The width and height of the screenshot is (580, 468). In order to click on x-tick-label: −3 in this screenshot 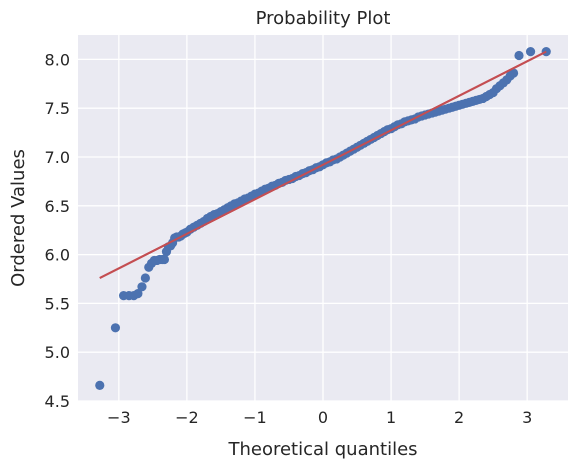, I will do `click(119, 417)`.